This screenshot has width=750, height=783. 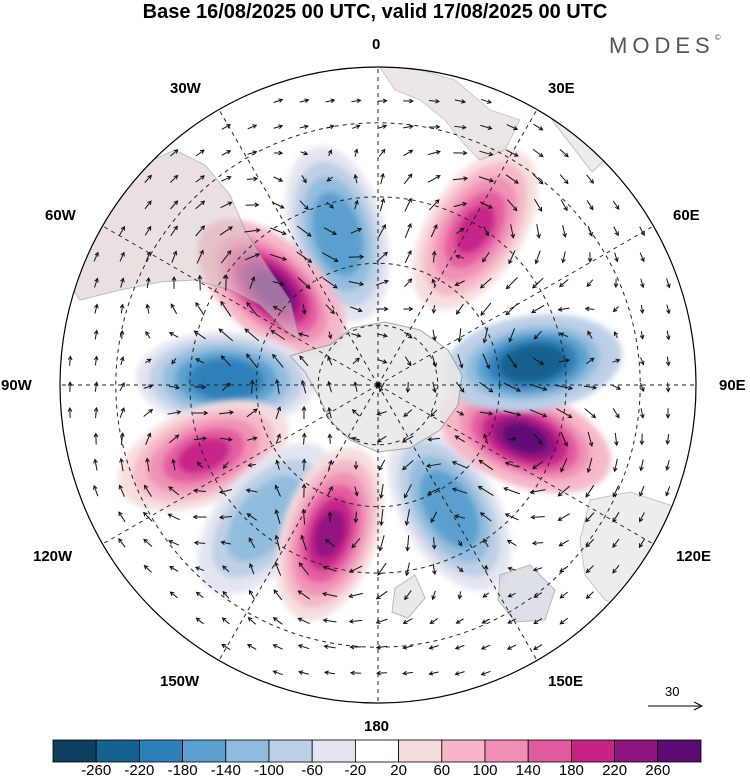 I want to click on south-pole-marker, so click(x=378, y=385).